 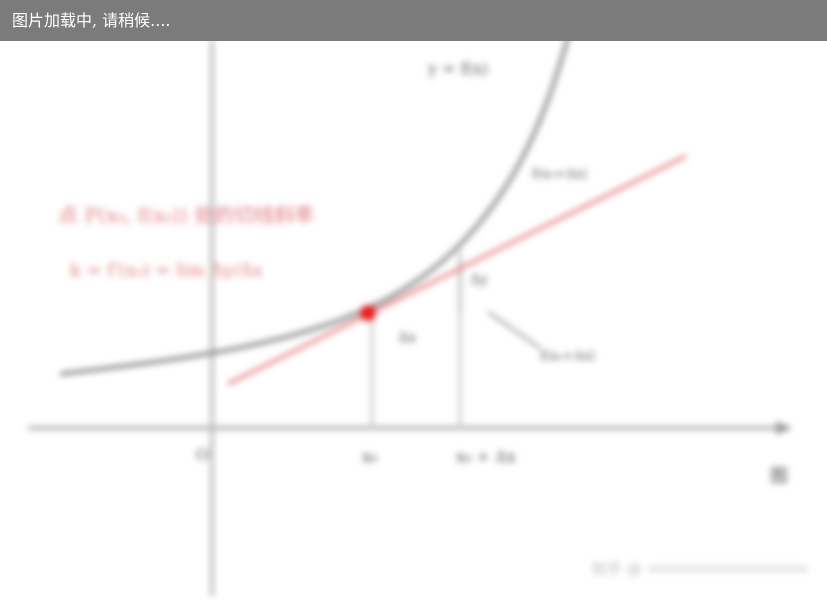 I want to click on bottom-right-label: 图, so click(x=779, y=476).